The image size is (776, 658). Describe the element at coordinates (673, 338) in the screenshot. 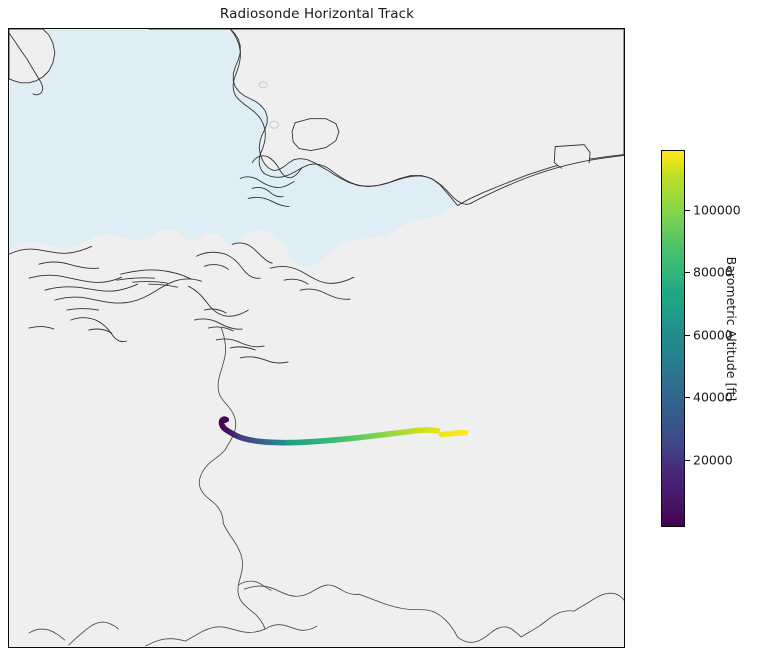

I see `colorbar` at that location.